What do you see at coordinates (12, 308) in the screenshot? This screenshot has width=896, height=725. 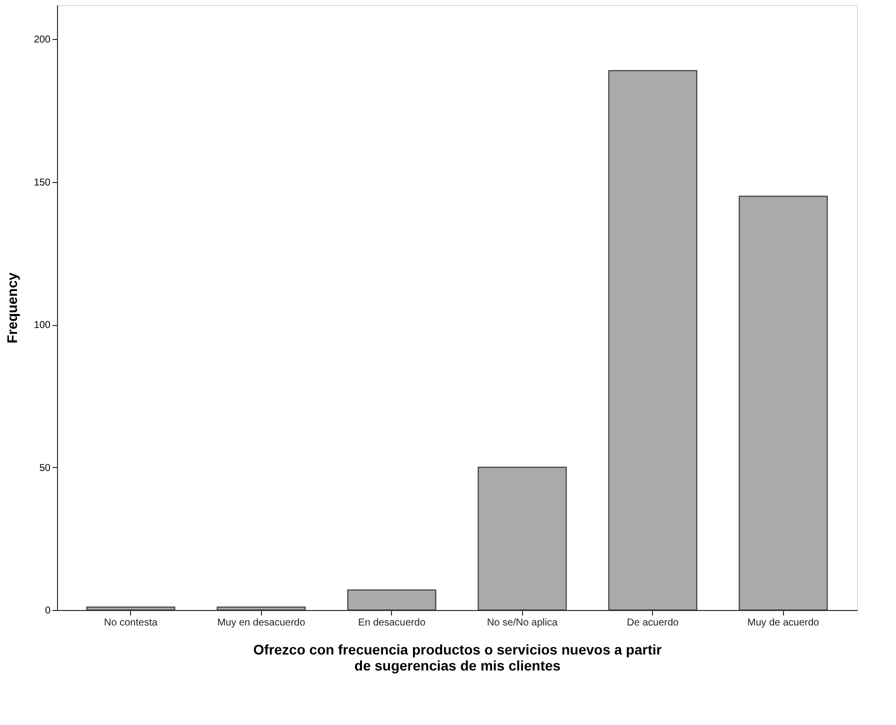 I see `y-axis-title: Frequency` at bounding box center [12, 308].